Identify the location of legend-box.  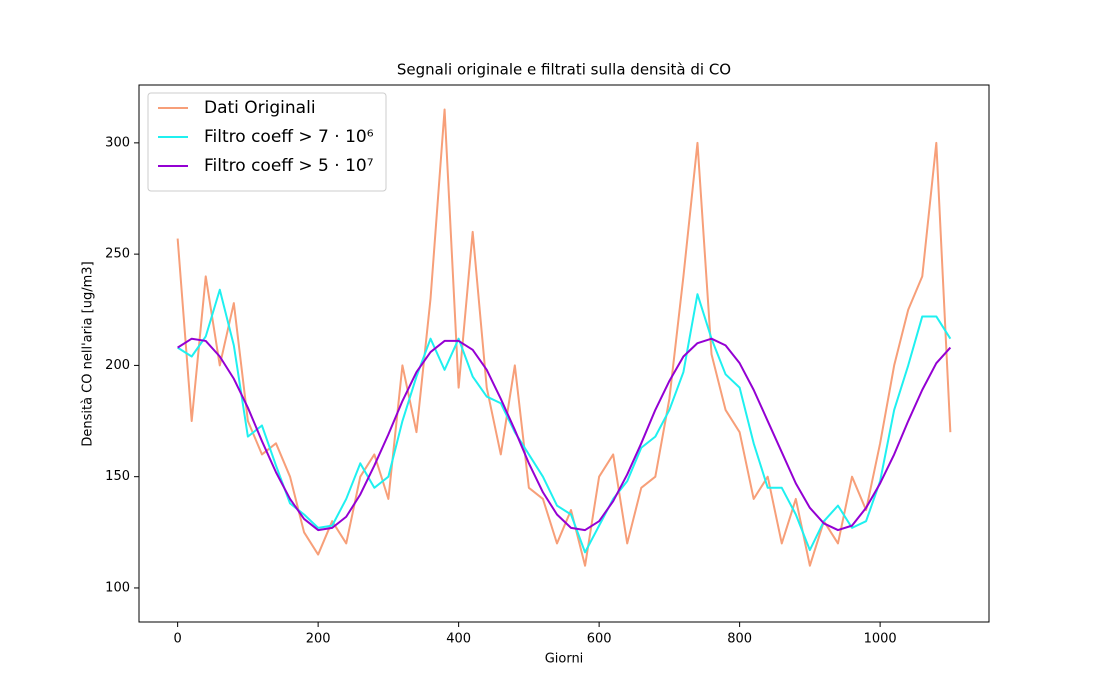
(267, 142).